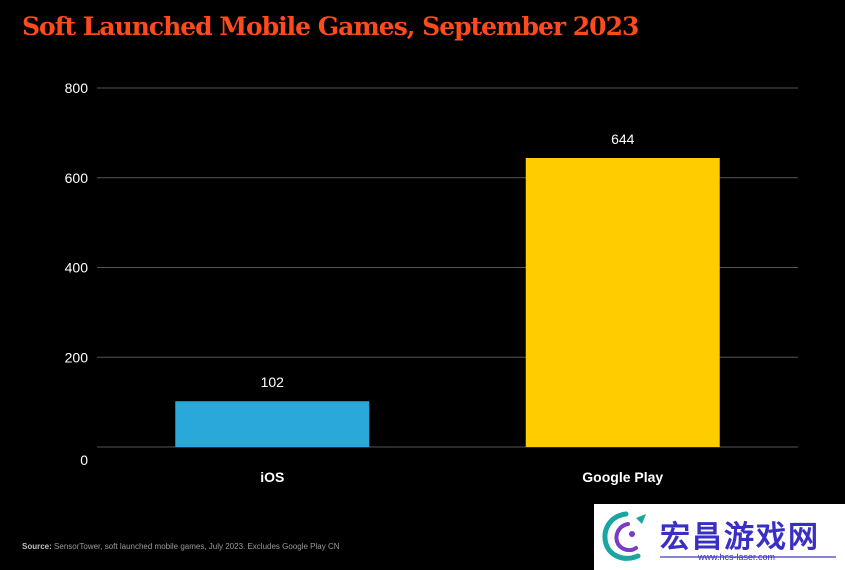  I want to click on y-tick-label: 400, so click(77, 268).